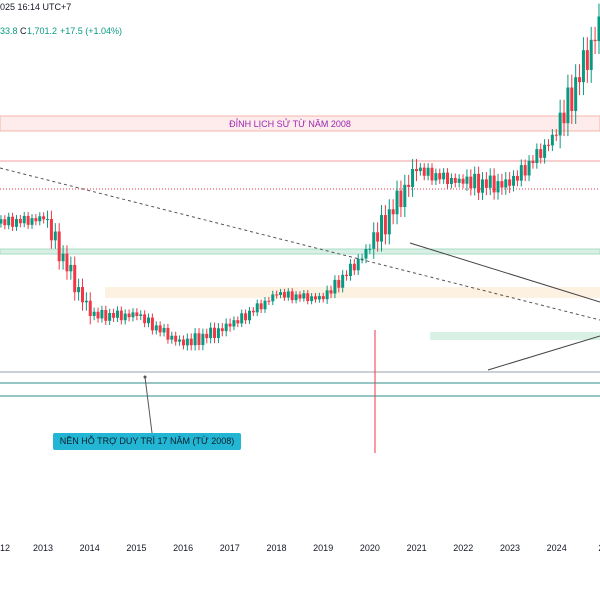 The image size is (600, 605). Describe the element at coordinates (370, 548) in the screenshot. I see `x-tick-label: 2020` at that location.